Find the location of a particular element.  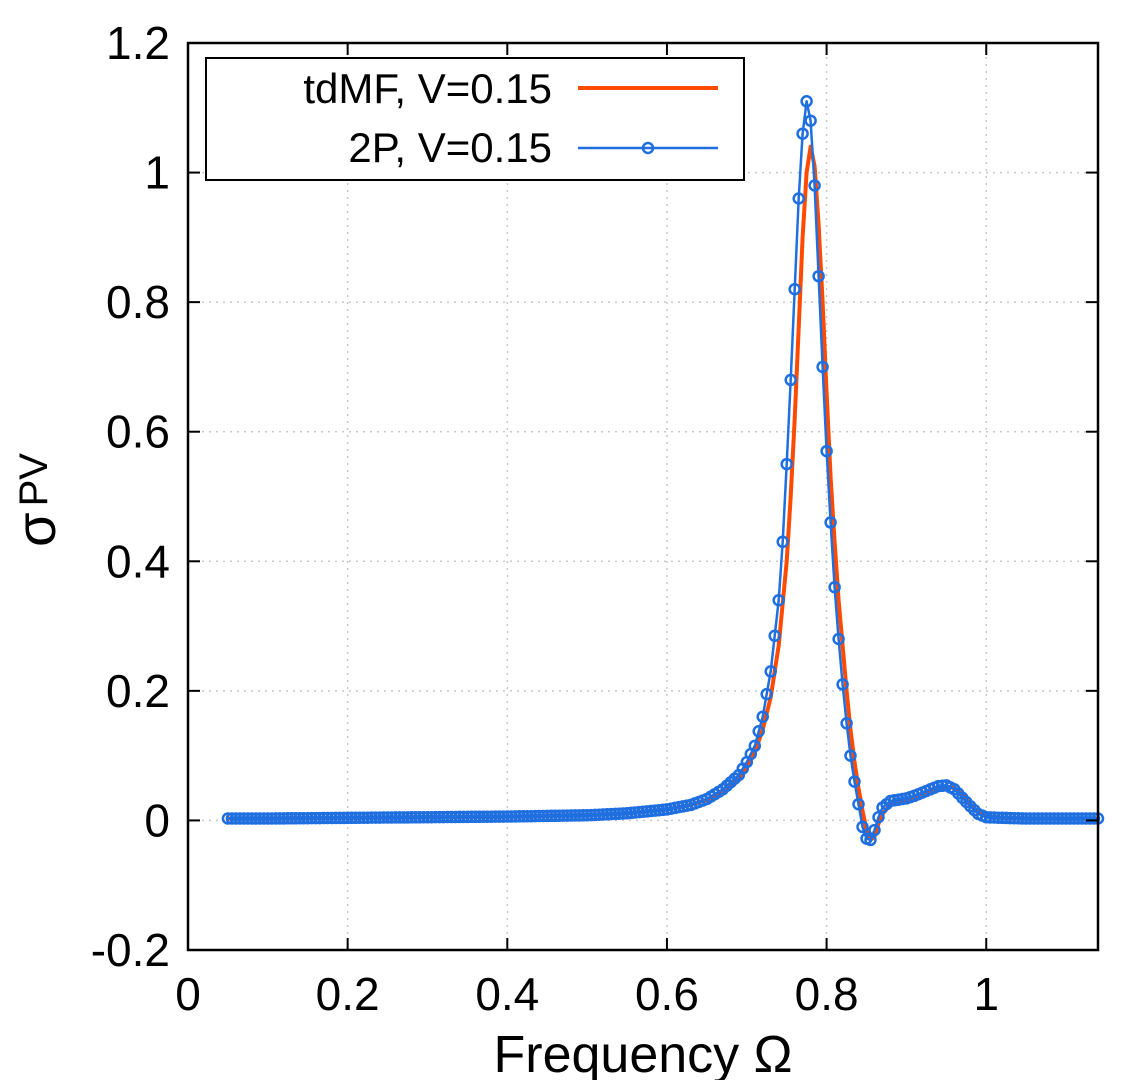

svg-text:σPV: σ PV is located at coordinates (35, 500).